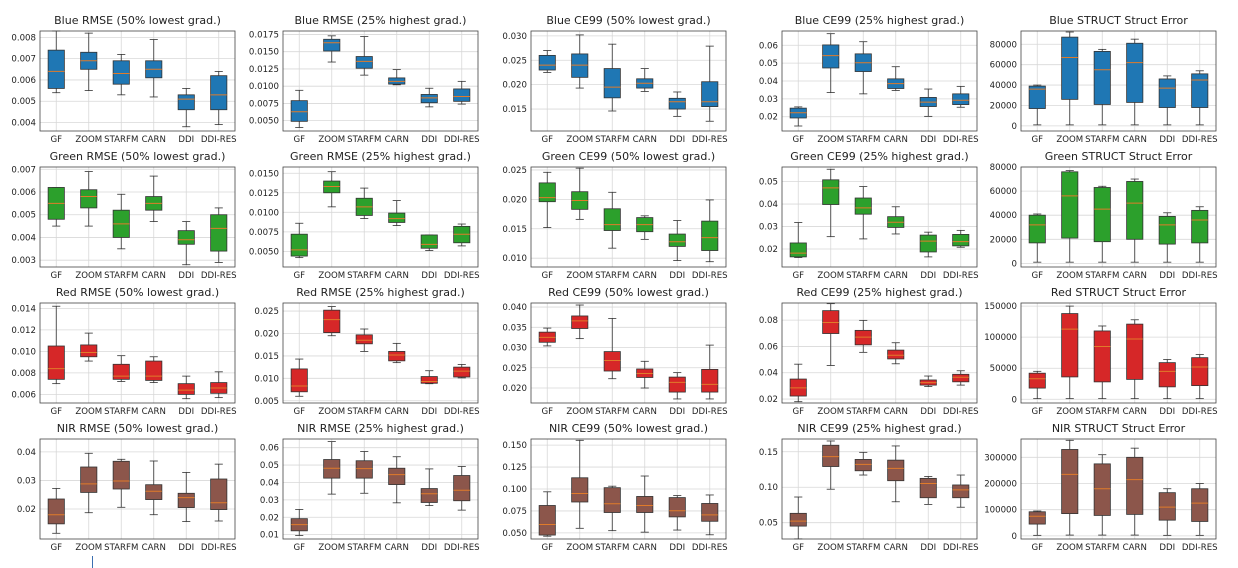 The image size is (1238, 568). Describe the element at coordinates (1003, 168) in the screenshot. I see `y-tick-label: 80000` at that location.